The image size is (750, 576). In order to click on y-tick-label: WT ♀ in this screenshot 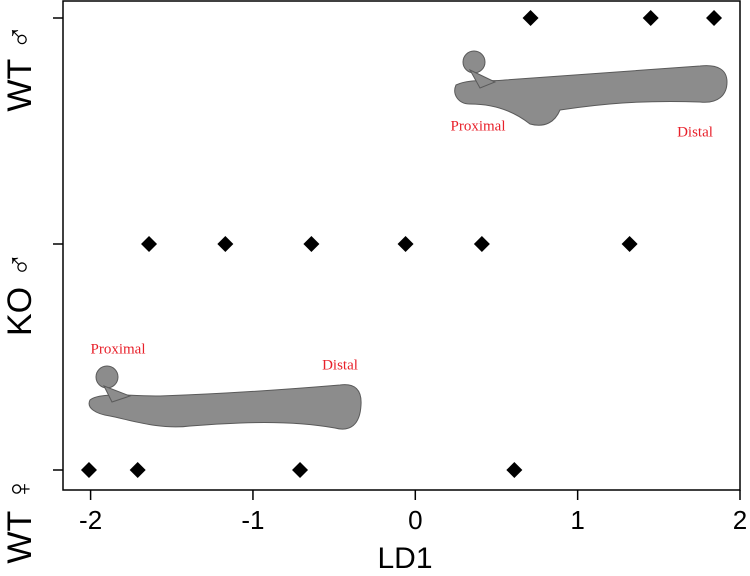, I will do `click(20, 519)`.